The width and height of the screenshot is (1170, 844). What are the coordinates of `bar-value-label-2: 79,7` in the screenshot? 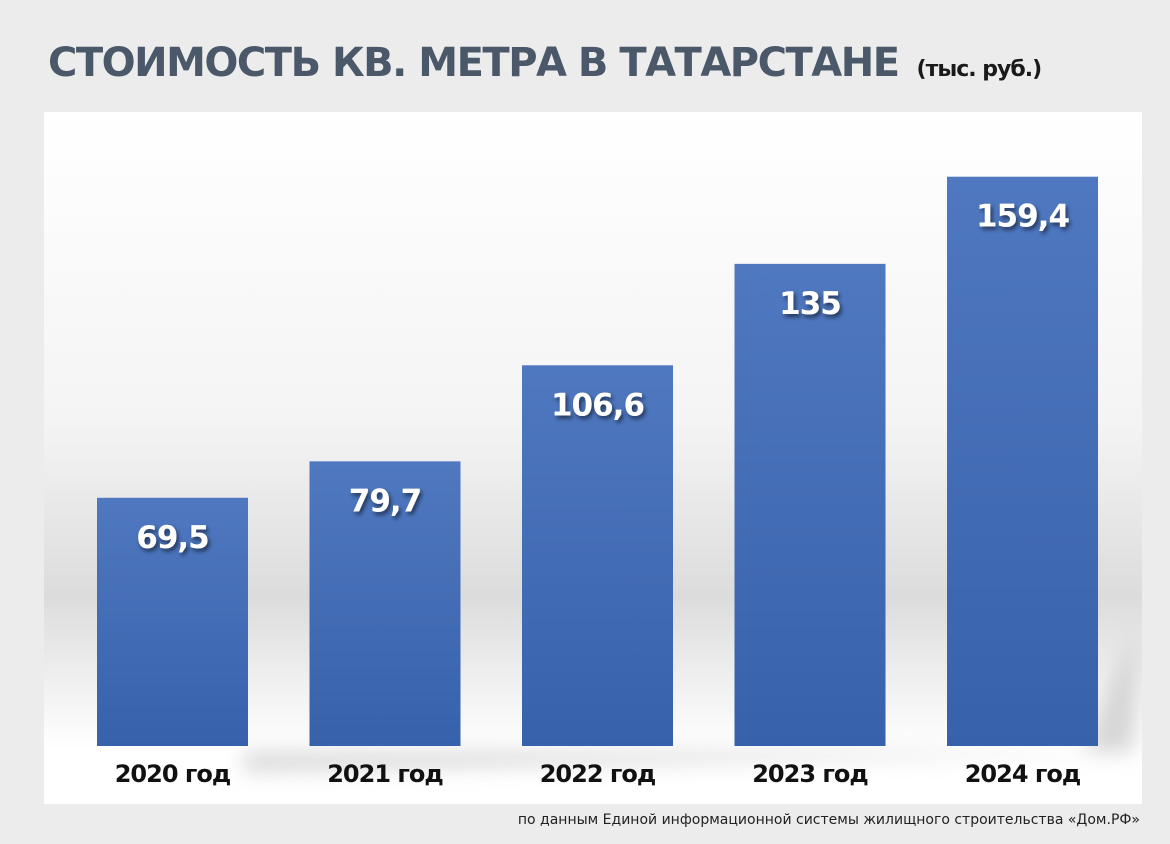 It's located at (385, 501).